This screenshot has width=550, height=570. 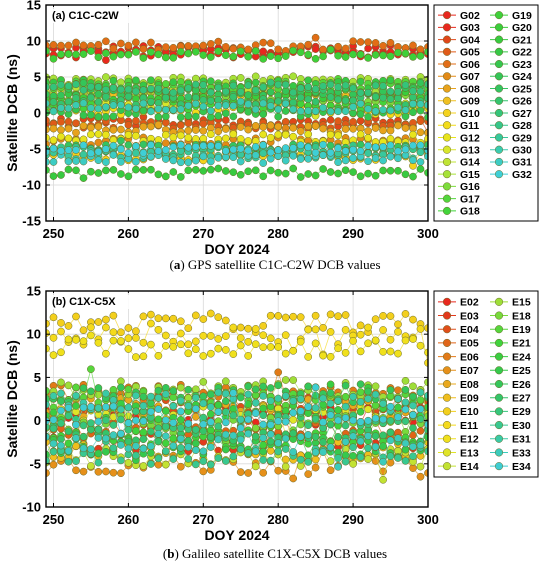 What do you see at coordinates (511, 114) in the screenshot?
I see `legend-item-G27: G27` at bounding box center [511, 114].